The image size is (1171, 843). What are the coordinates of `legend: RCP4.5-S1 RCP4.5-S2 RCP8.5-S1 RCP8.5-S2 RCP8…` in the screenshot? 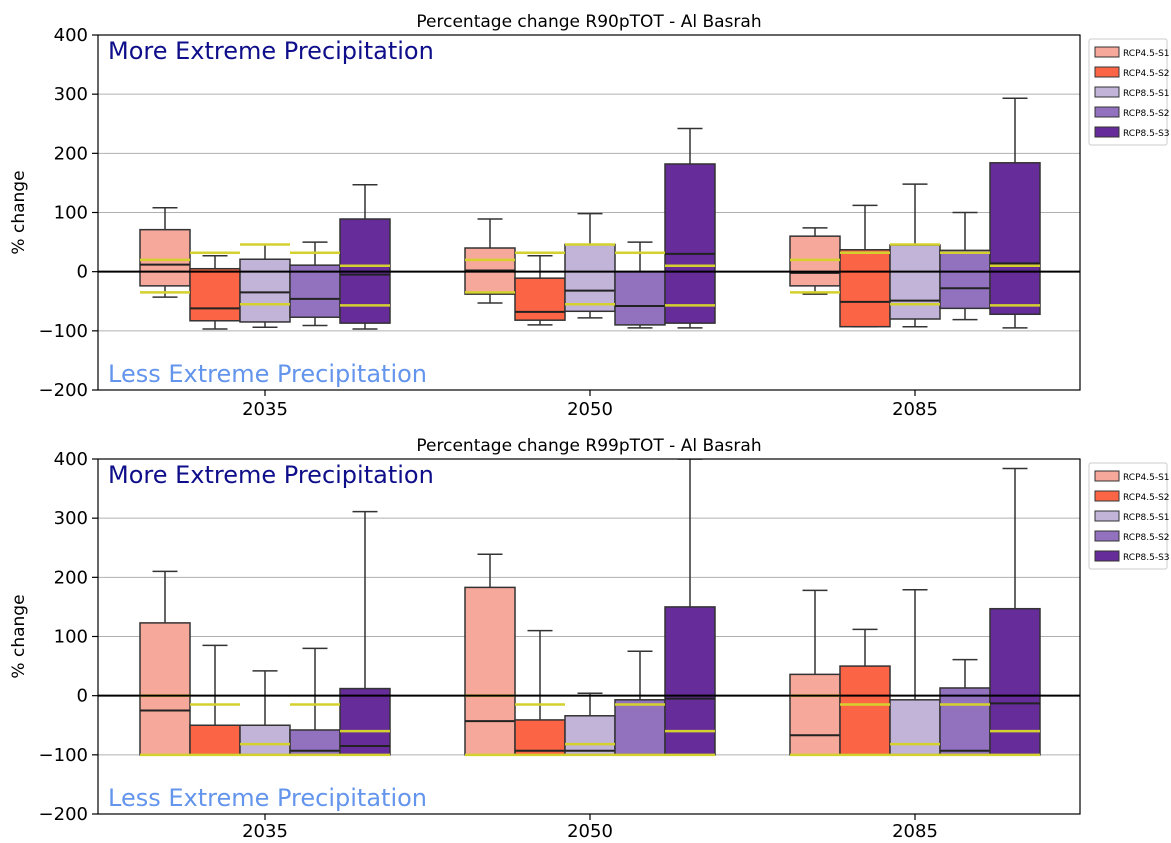 It's located at (1129, 92).